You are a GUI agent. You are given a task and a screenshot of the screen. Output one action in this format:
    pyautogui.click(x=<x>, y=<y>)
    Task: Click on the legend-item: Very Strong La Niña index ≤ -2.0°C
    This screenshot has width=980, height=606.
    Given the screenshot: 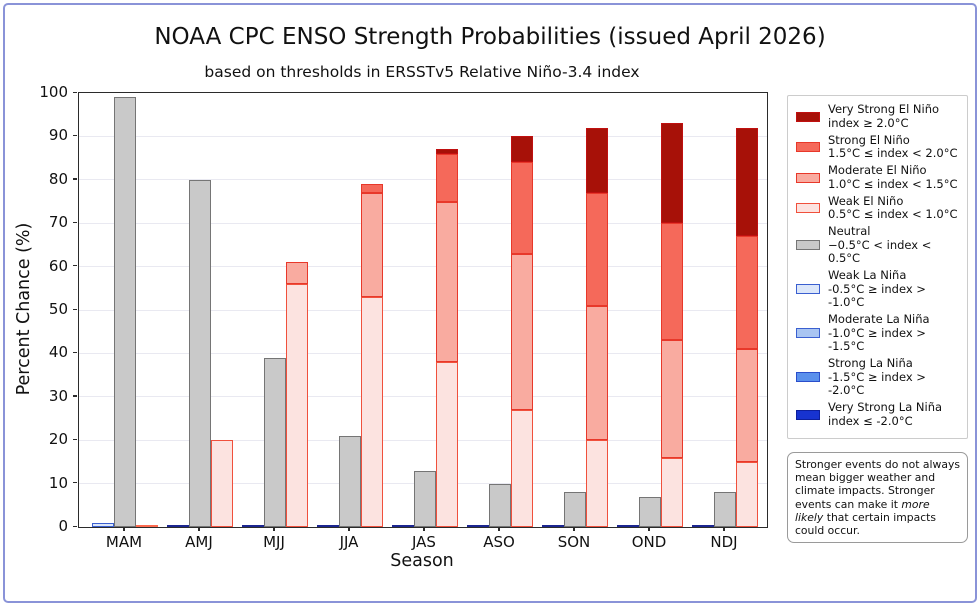 What is the action you would take?
    pyautogui.click(x=877, y=414)
    